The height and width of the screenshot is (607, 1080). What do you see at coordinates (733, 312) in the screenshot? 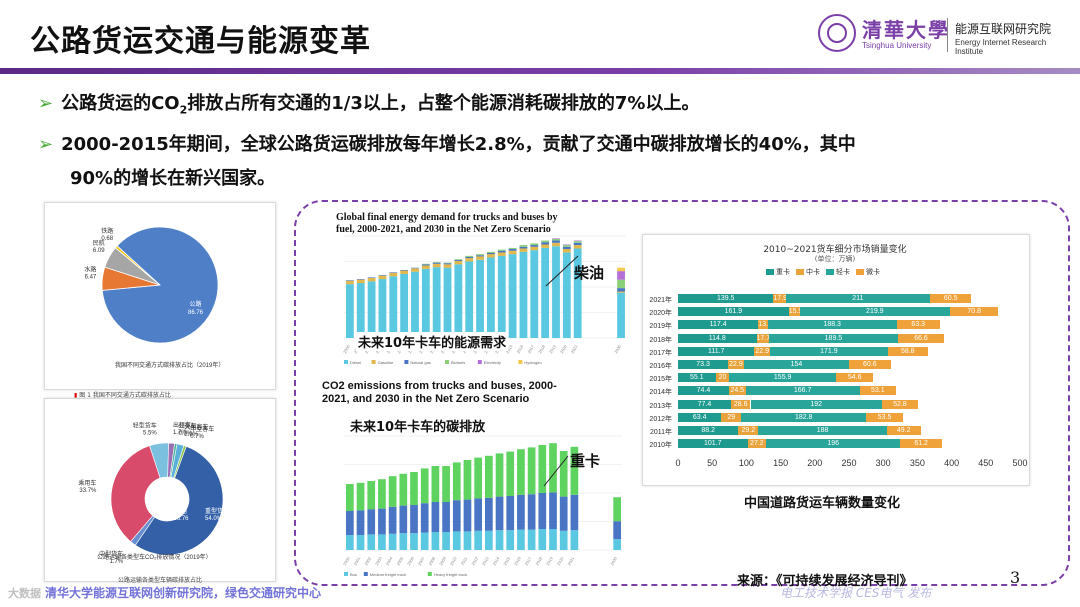
I see `hbar-segment-重卡: 161.9` at bounding box center [733, 312].